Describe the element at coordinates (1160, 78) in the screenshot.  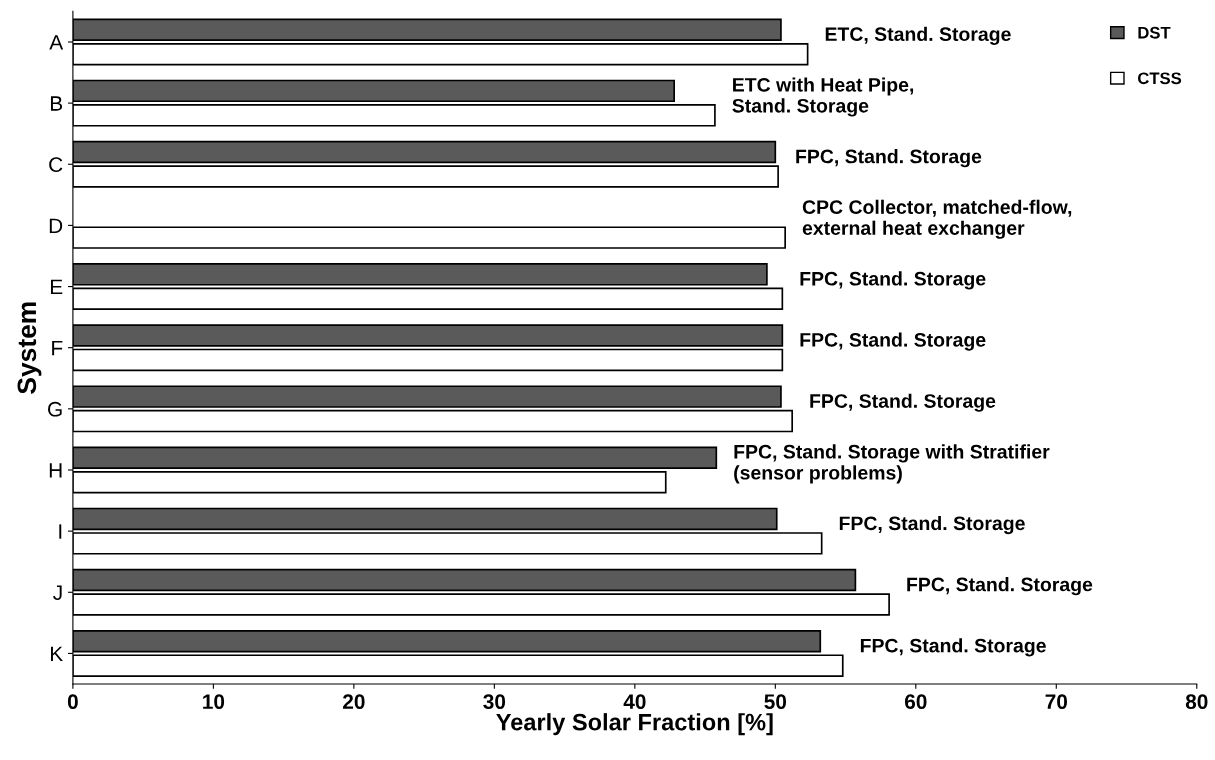
I see `legend-label: CTSS` at that location.